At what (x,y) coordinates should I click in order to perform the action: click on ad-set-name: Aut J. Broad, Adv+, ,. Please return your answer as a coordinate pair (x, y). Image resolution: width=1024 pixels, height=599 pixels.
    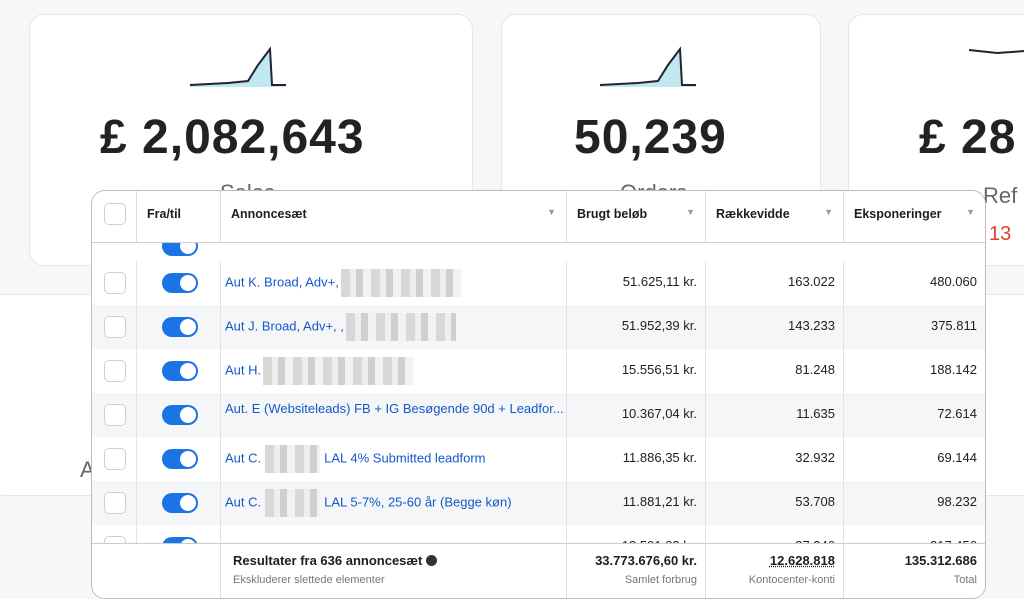
    Looking at the image, I should click on (284, 325).